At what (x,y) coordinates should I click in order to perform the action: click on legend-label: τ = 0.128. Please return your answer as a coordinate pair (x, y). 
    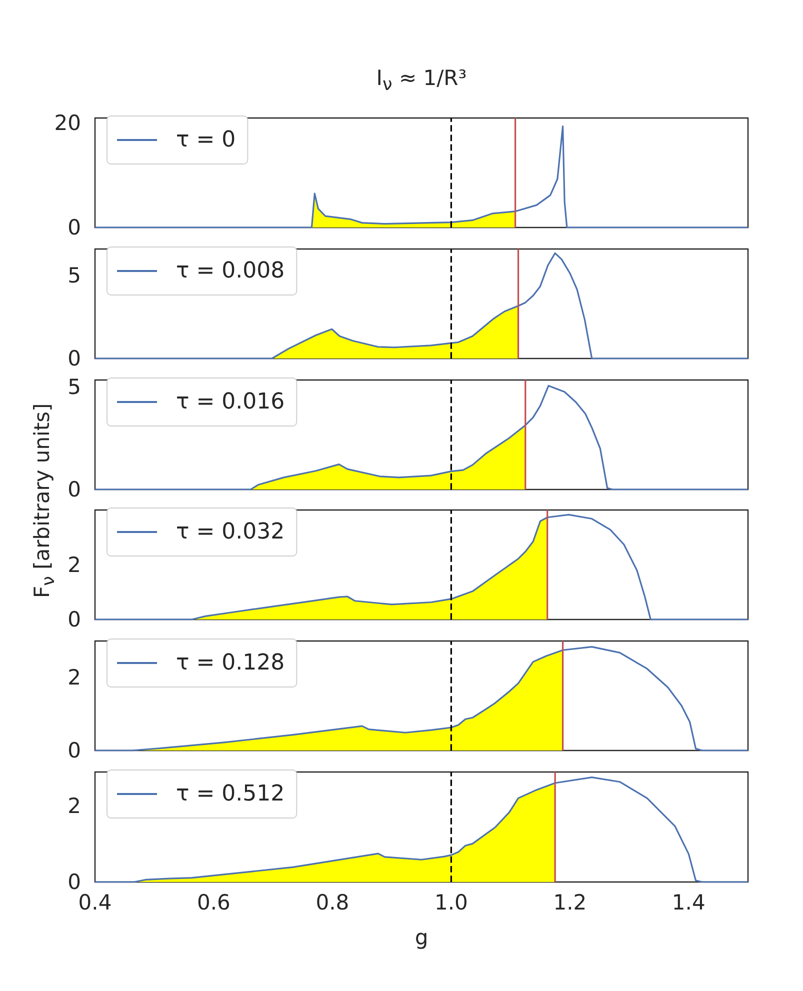
    Looking at the image, I should click on (230, 663).